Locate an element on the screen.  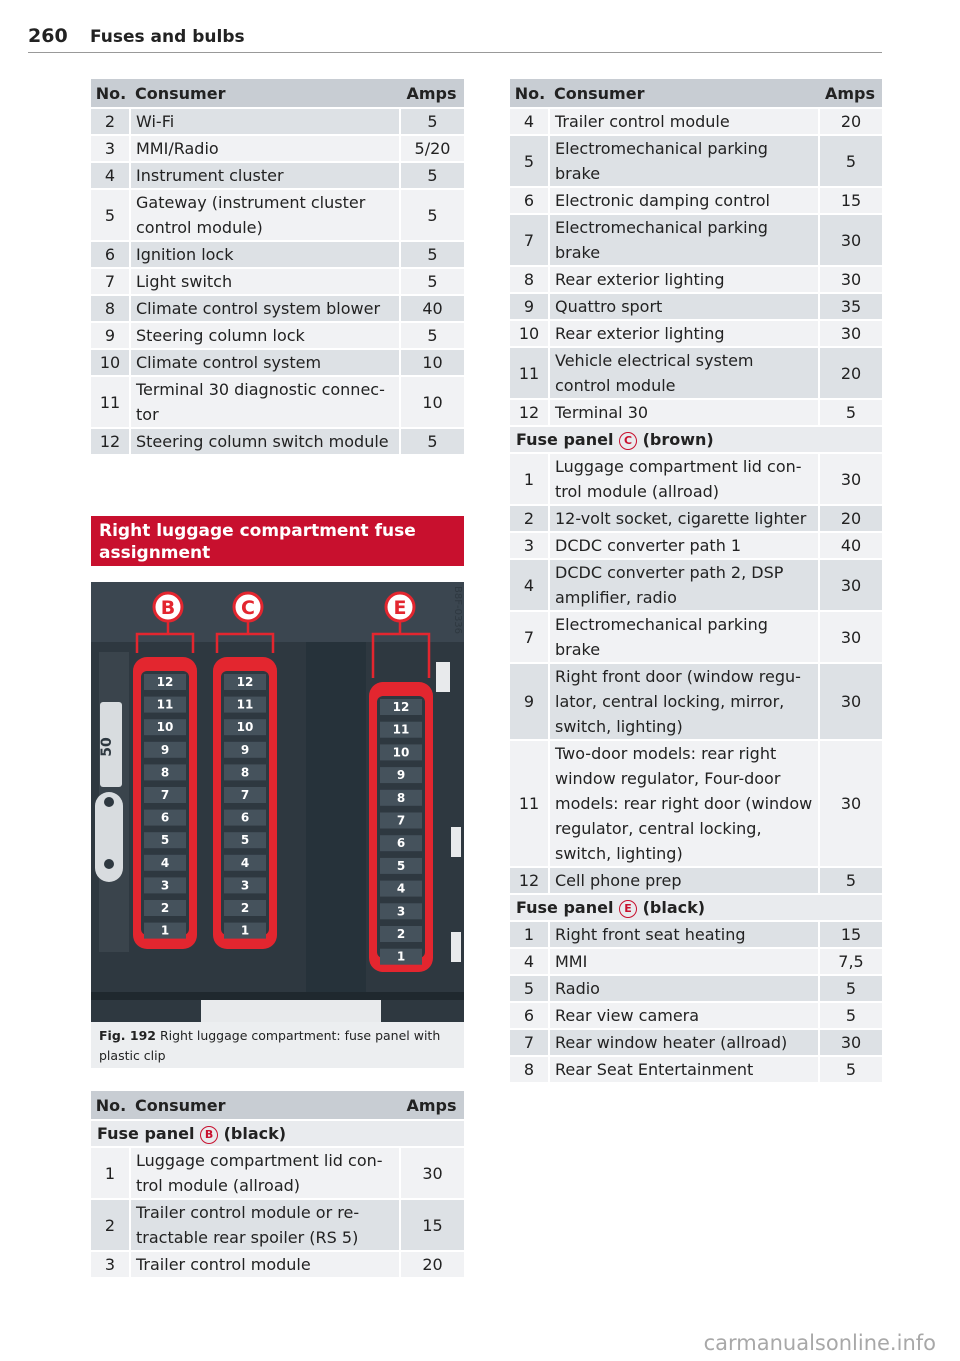
consumer-name: Wi-Fi is located at coordinates (265, 122).